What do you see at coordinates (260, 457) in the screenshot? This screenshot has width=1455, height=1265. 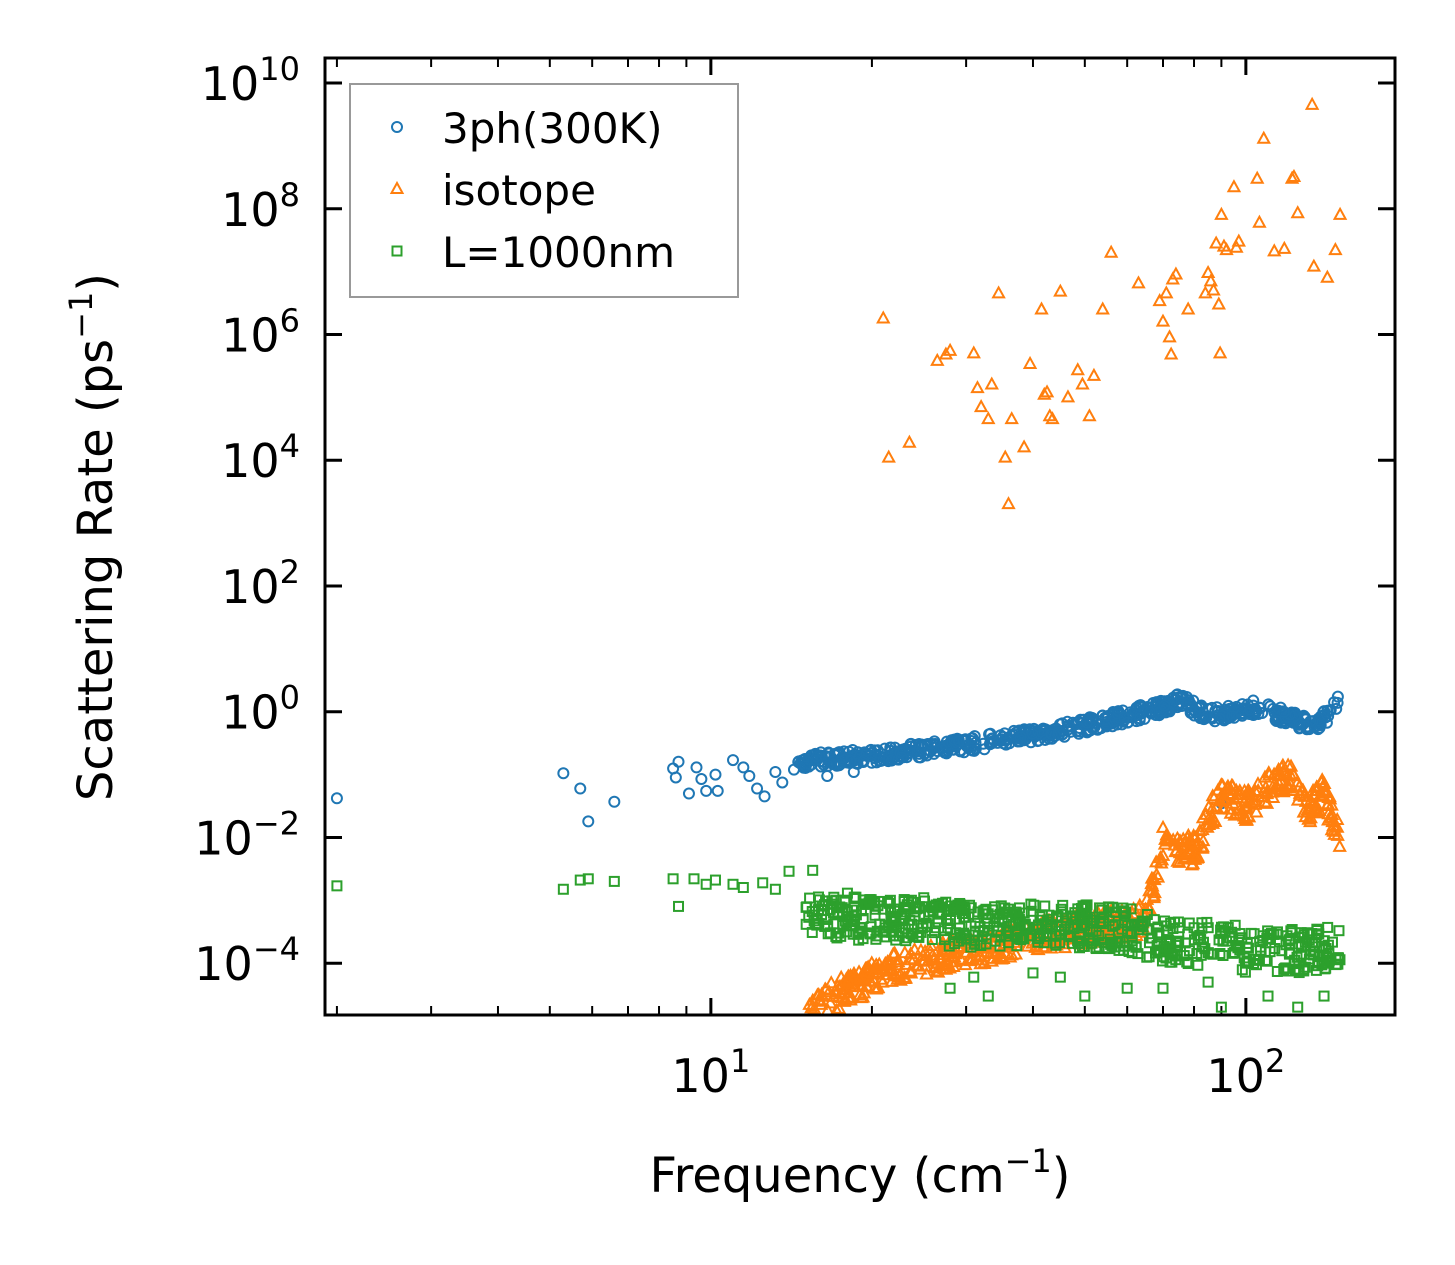 I see `y-tick-label: 10⁴` at bounding box center [260, 457].